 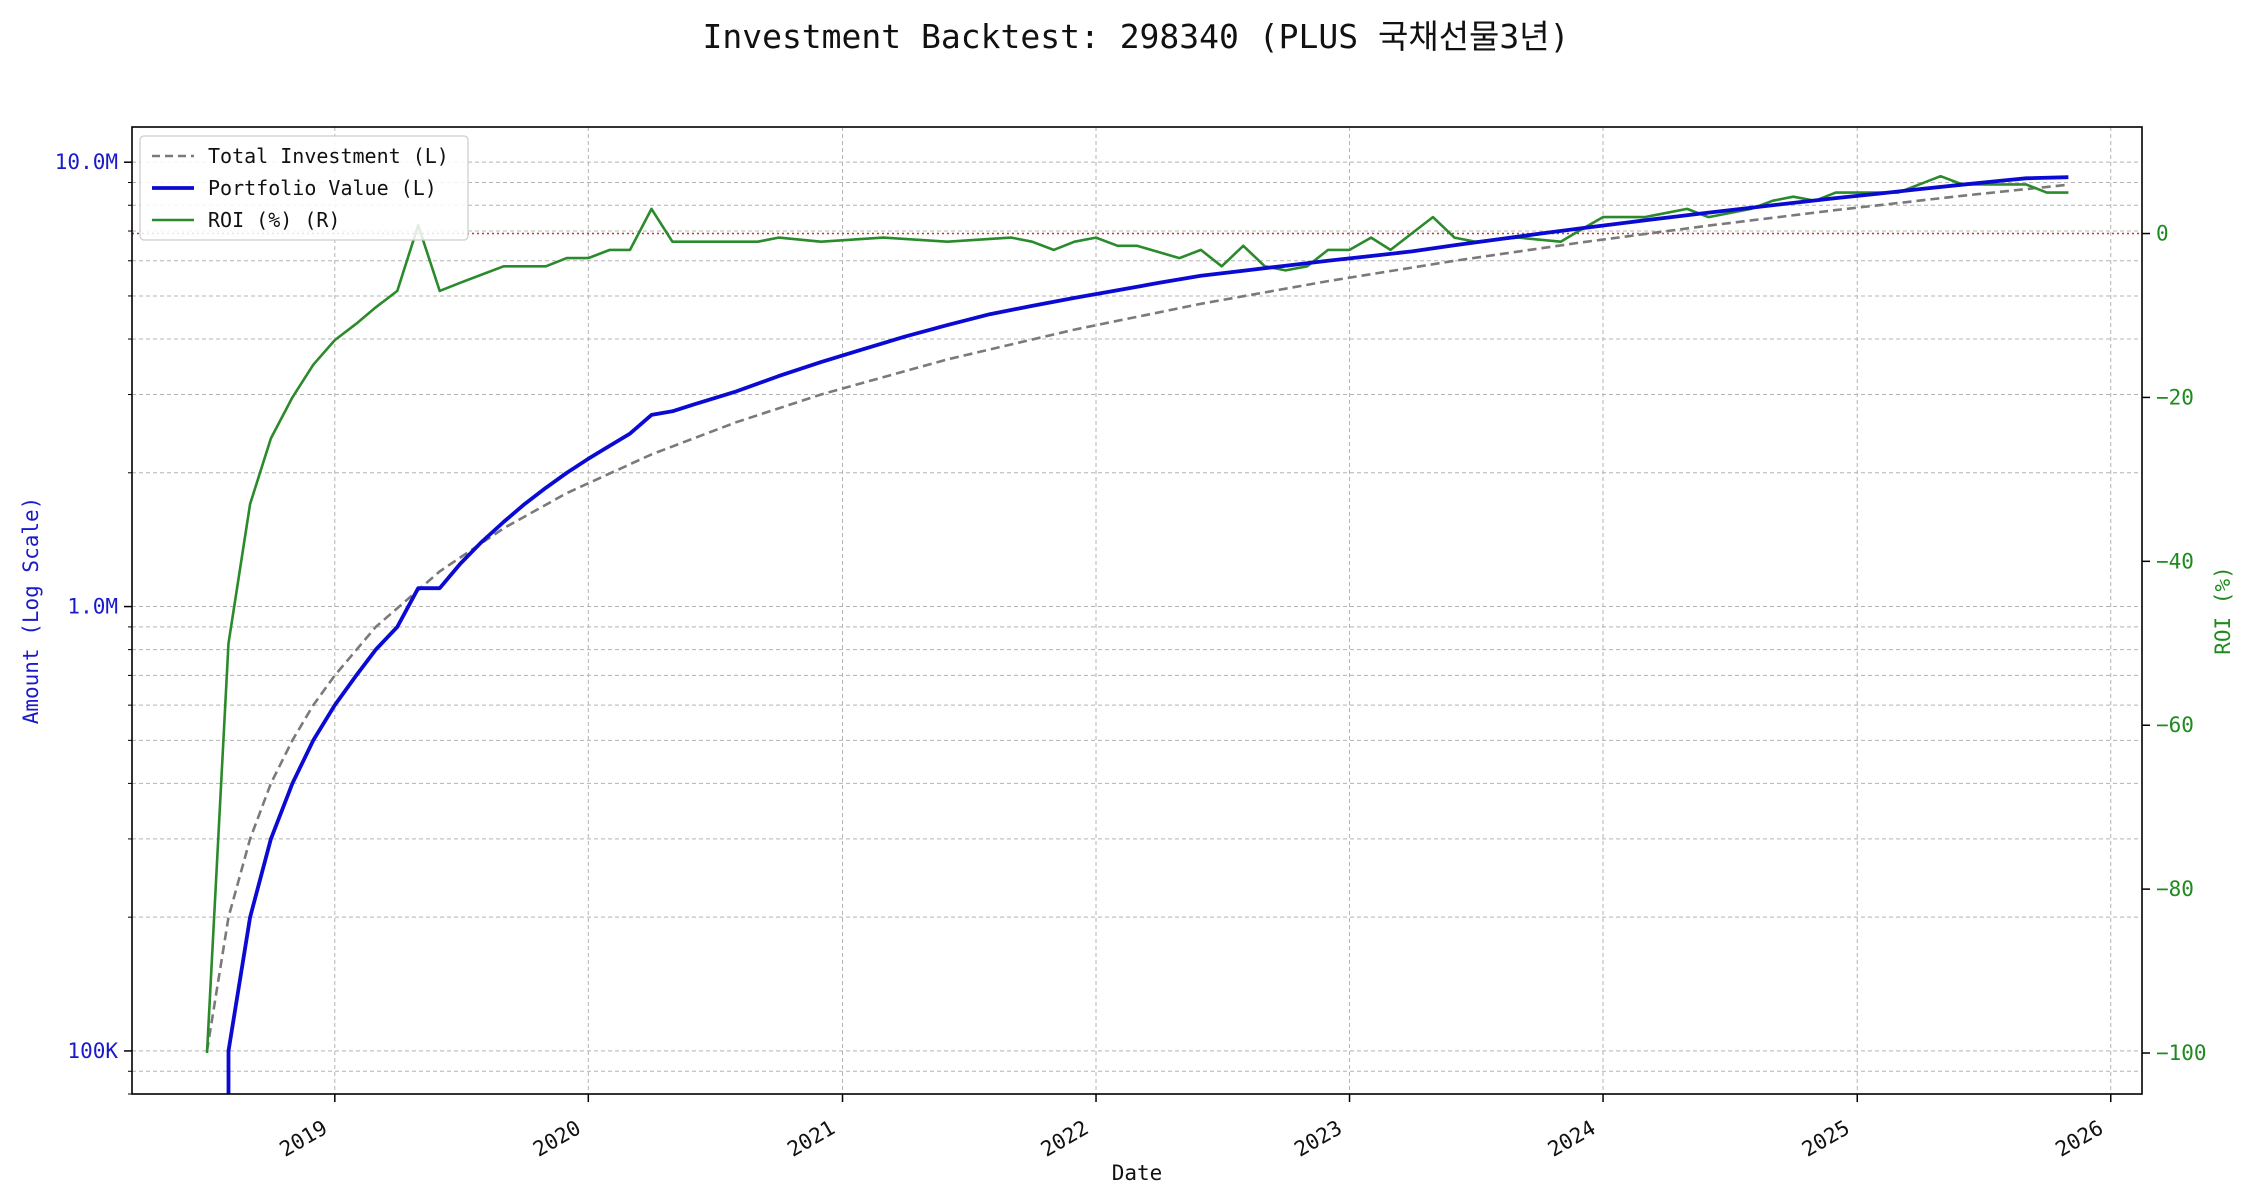 What do you see at coordinates (2175, 725) in the screenshot?
I see `y-right-tick-label: −60` at bounding box center [2175, 725].